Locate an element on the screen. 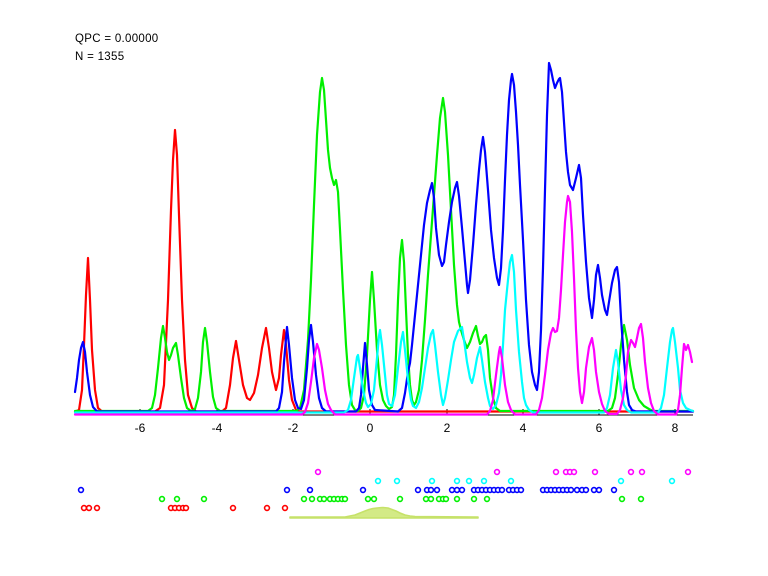  overall-density-fill is located at coordinates (384, 512).